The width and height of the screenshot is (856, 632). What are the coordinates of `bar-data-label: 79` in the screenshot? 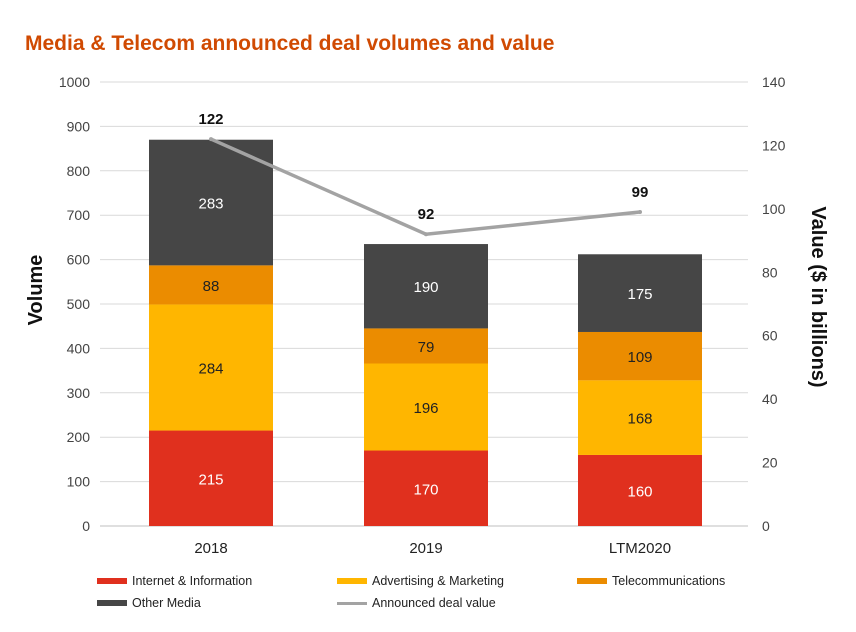 It's located at (426, 347).